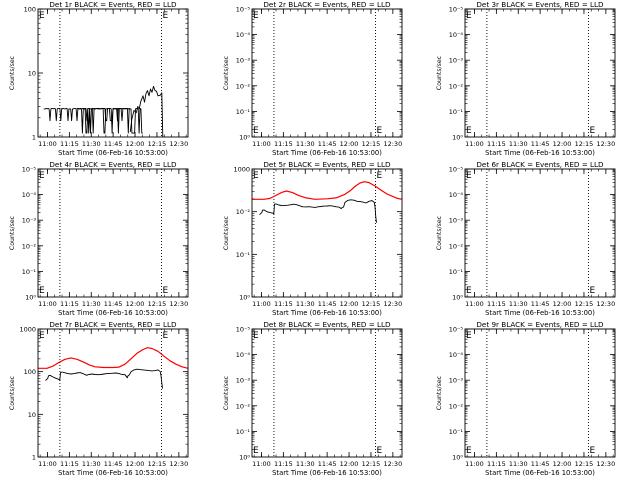 This screenshot has width=640, height=480. Describe the element at coordinates (113, 324) in the screenshot. I see `plot-title: Det 7r BLACK = Events, RED = LLD` at that location.